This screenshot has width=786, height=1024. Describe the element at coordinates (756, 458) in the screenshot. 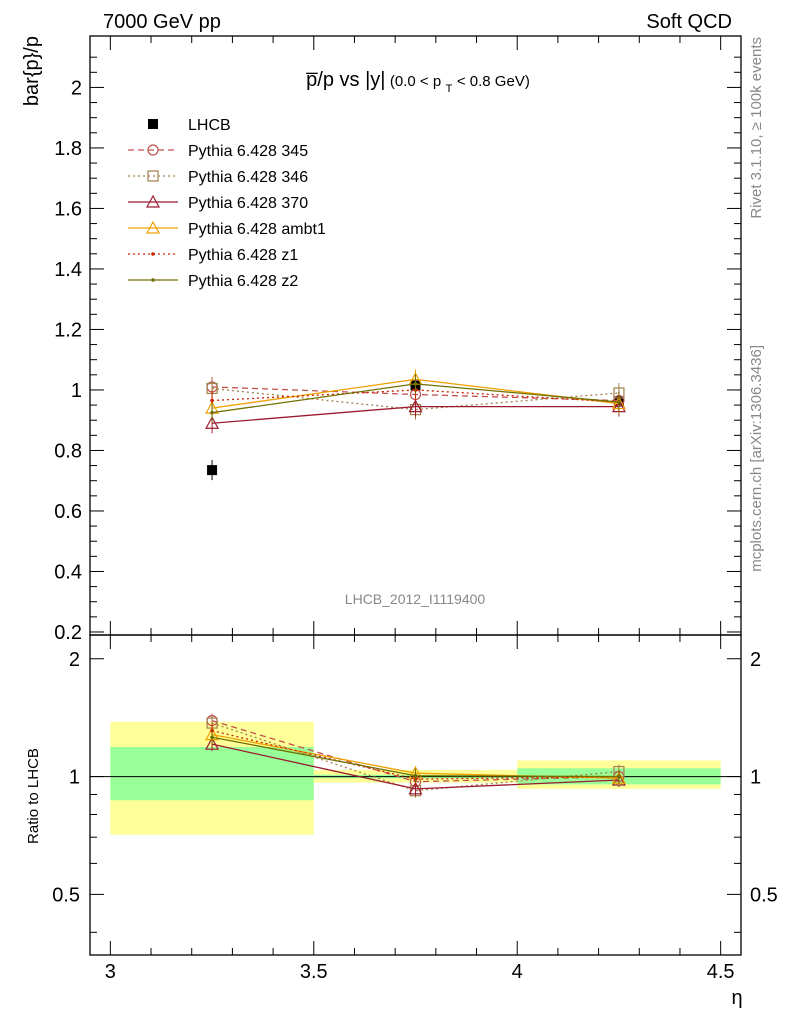

I see `side-label-mcplots: mcplots.cern.ch [arXiv:1306.3436]` at that location.